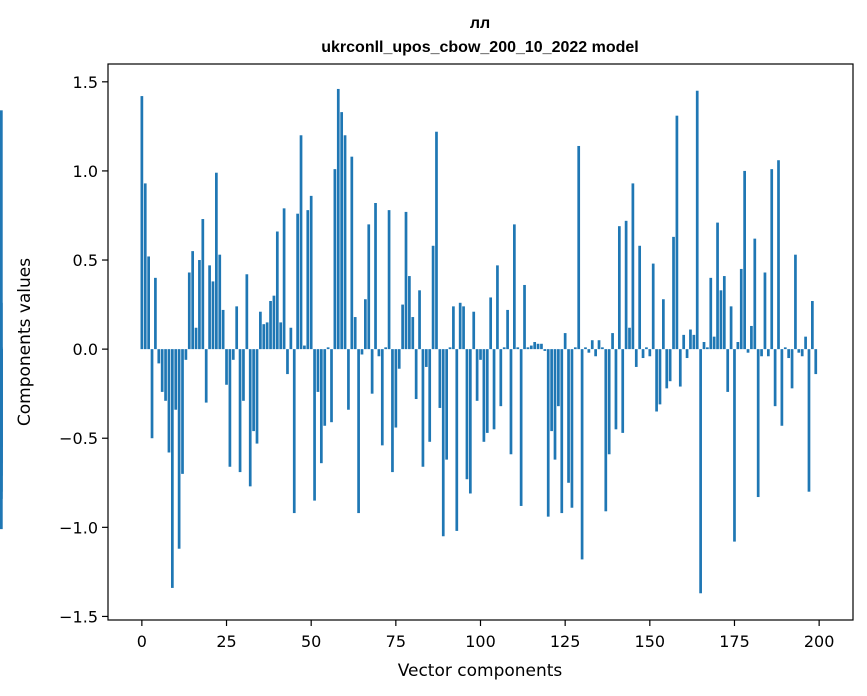  Describe the element at coordinates (85, 82) in the screenshot. I see `y-tick-label-6: 1.5` at that location.